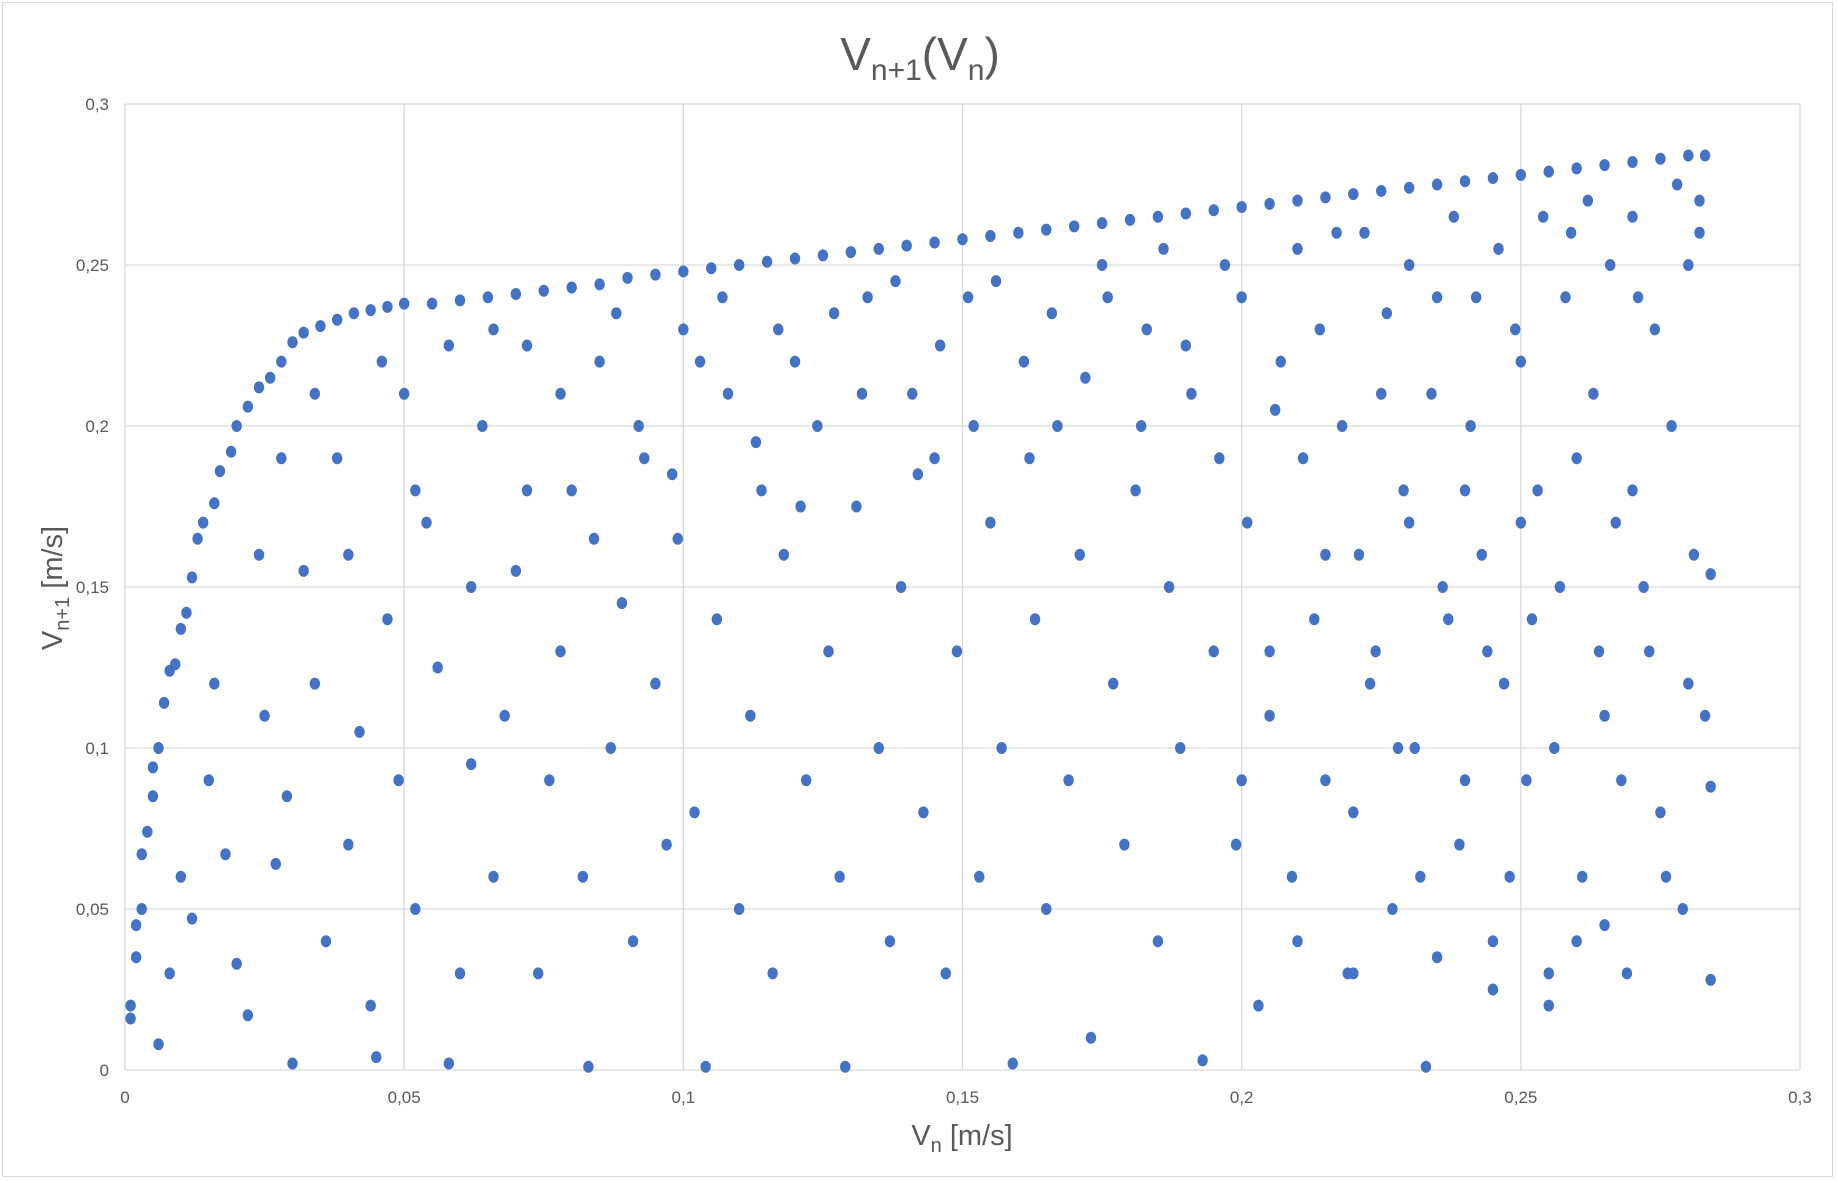 The height and width of the screenshot is (1181, 1837). Describe the element at coordinates (962, 1097) in the screenshot. I see `x-tick-label: 0,15` at that location.